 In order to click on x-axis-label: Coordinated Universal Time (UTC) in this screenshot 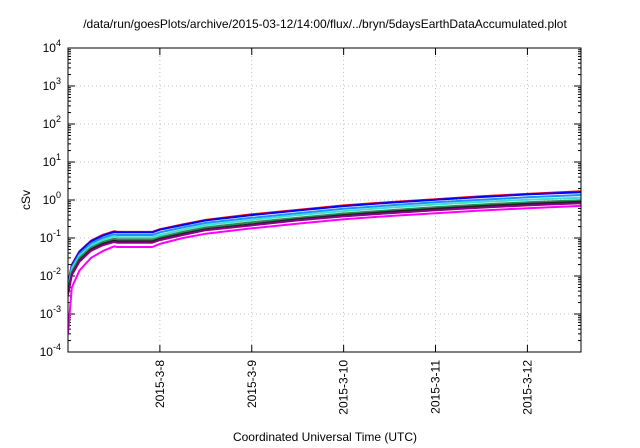, I will do `click(325, 437)`.